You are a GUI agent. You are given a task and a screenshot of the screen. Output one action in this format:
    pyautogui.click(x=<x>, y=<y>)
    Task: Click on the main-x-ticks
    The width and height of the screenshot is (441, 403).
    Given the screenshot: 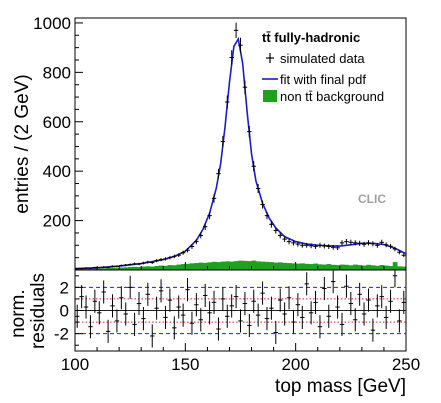 What is the action you would take?
    pyautogui.click(x=240, y=266)
    